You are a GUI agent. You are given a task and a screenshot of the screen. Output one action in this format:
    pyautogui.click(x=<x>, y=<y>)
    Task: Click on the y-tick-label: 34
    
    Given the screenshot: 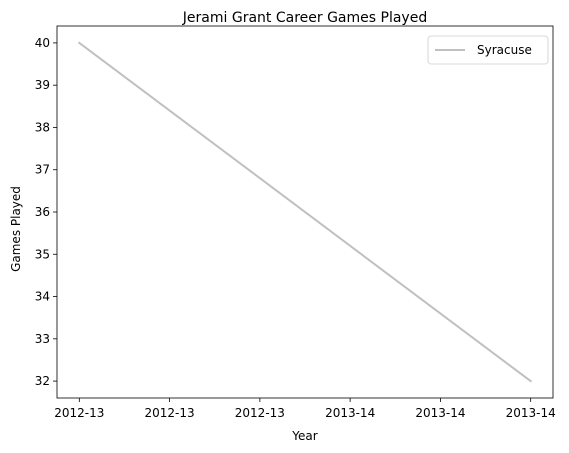 What is the action you would take?
    pyautogui.click(x=42, y=297)
    